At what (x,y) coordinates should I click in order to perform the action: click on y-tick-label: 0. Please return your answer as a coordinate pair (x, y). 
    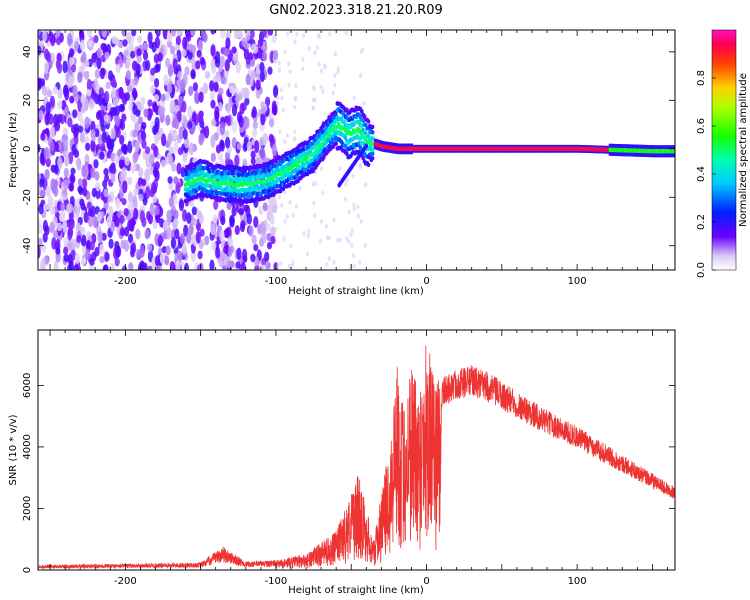
    Looking at the image, I should click on (27, 570).